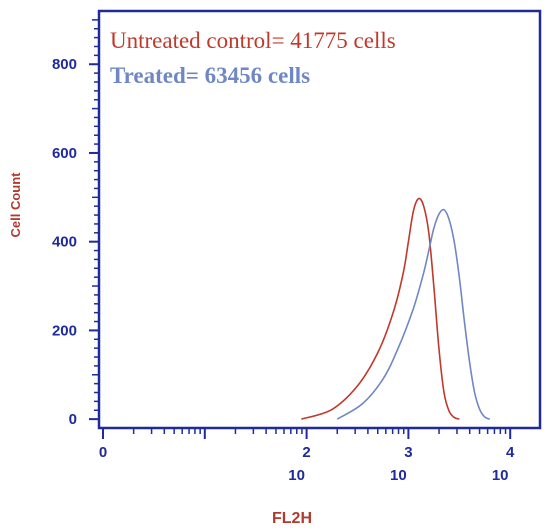 This screenshot has height=532, width=550. I want to click on curves-layer, so click(396, 308).